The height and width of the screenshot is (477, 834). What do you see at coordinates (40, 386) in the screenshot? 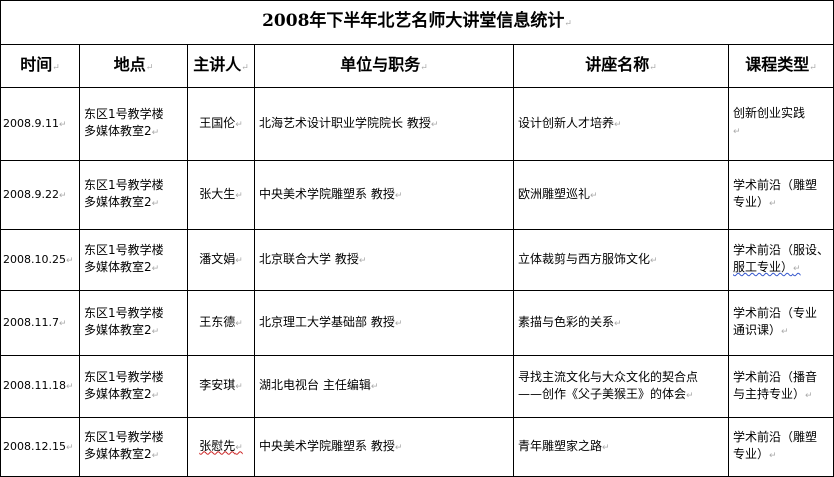
I see `cell-date: 2008.11.18` at bounding box center [40, 386].